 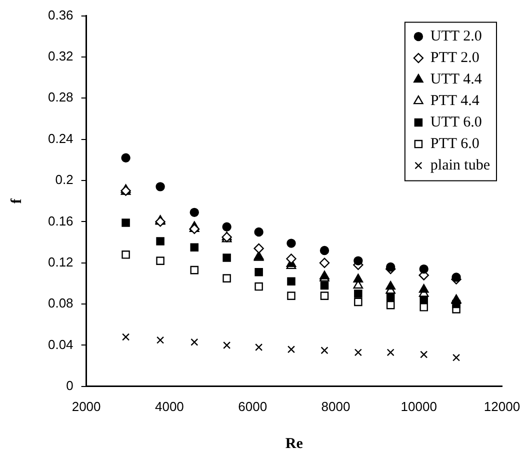 What do you see at coordinates (64, 180) in the screenshot?
I see `y-tick-label: 0.2` at bounding box center [64, 180].